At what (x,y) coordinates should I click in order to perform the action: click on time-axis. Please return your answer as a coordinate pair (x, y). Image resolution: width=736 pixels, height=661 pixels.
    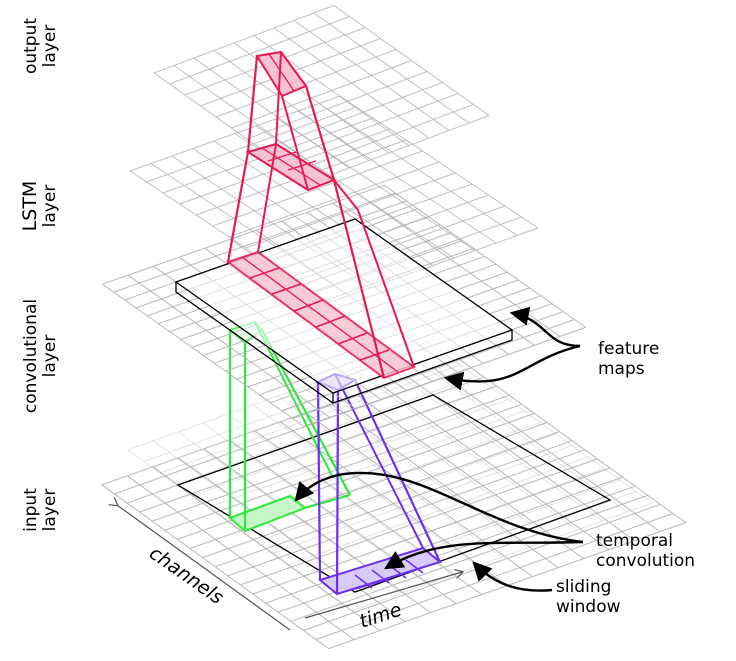
    Looking at the image, I should click on (383, 595).